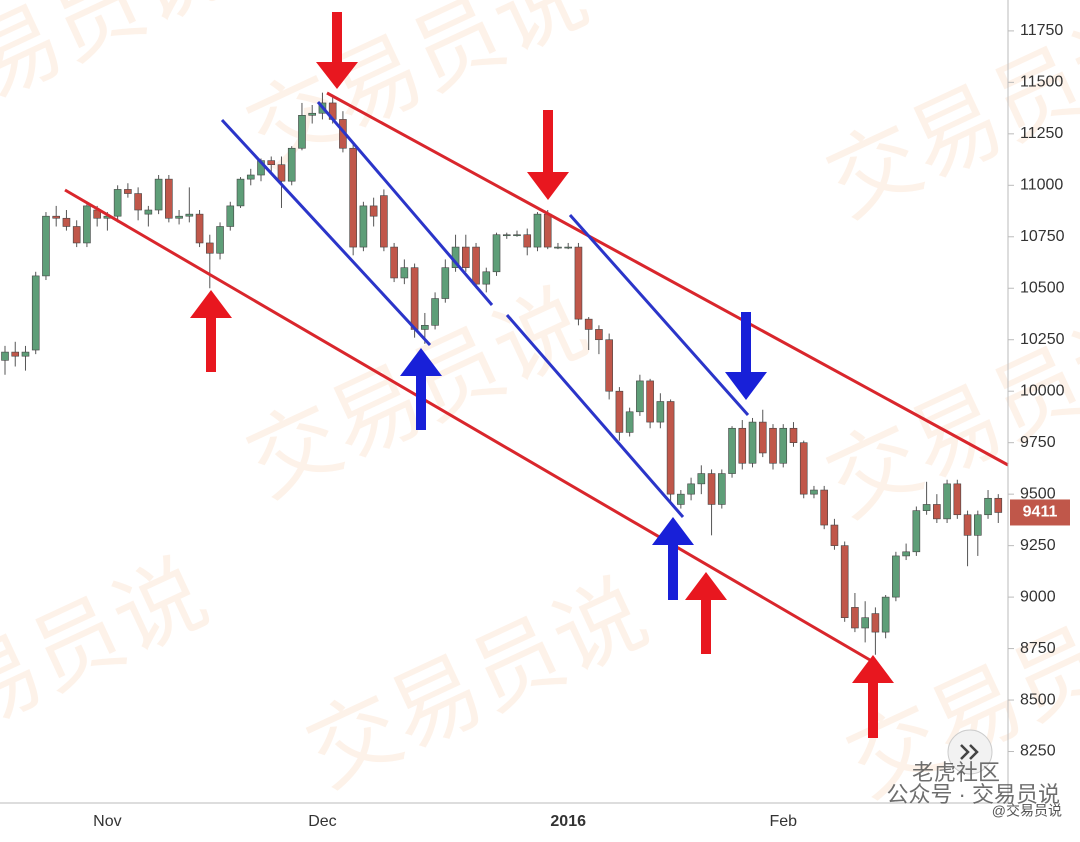 This screenshot has width=1080, height=842. What do you see at coordinates (783, 821) in the screenshot?
I see `x-tick-label: Feb` at bounding box center [783, 821].